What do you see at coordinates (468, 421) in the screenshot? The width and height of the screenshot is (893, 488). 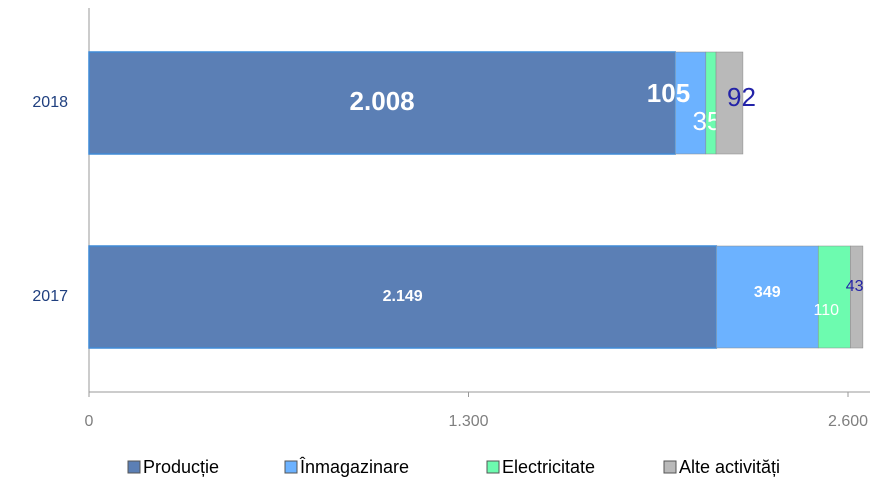 I see `x-tick-label: 1.300` at bounding box center [468, 421].